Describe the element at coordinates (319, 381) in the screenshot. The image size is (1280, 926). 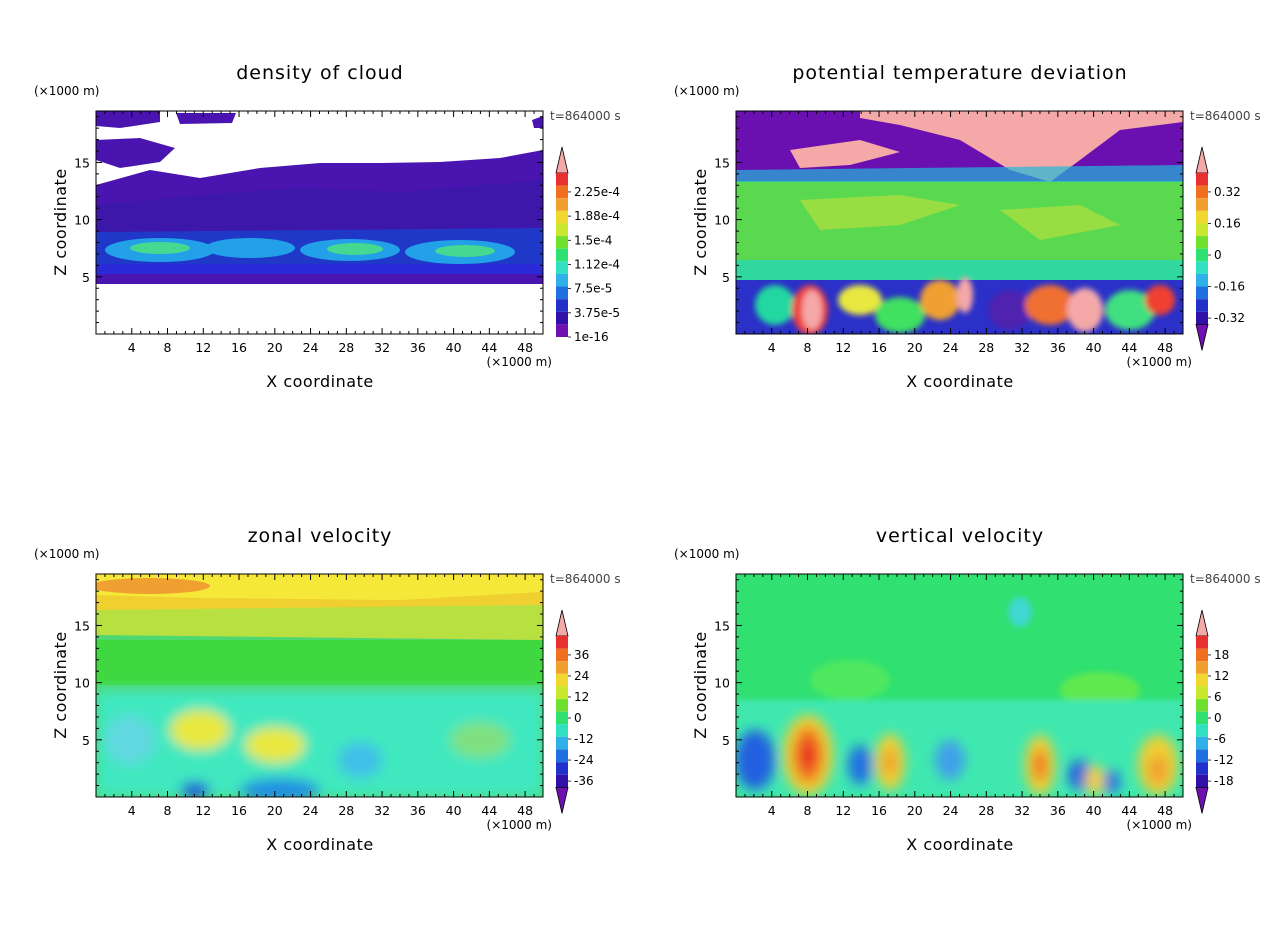
I see `x-axis-label: X coordinate` at that location.